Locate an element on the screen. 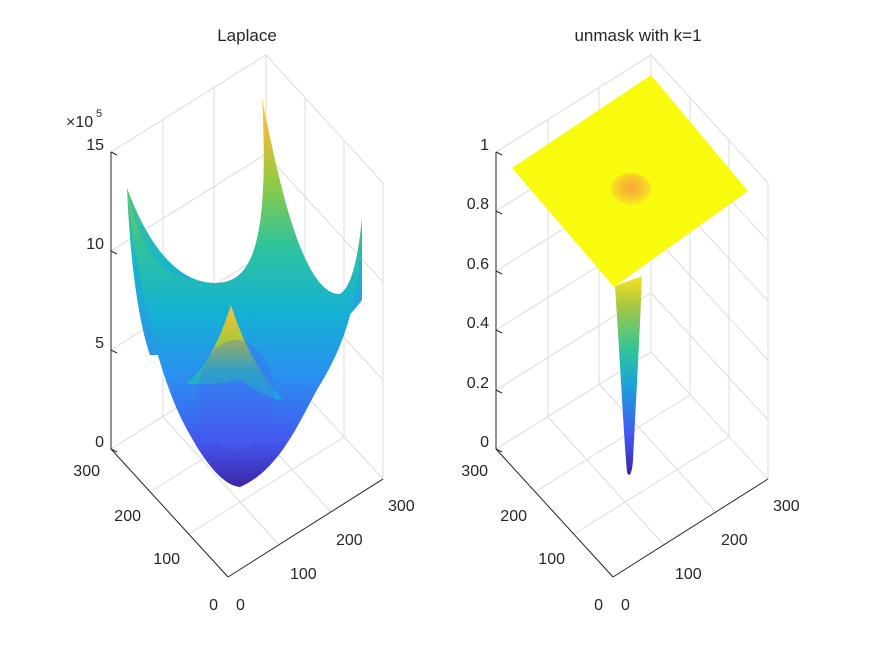  laplace-x-tick: 0 is located at coordinates (240, 605).